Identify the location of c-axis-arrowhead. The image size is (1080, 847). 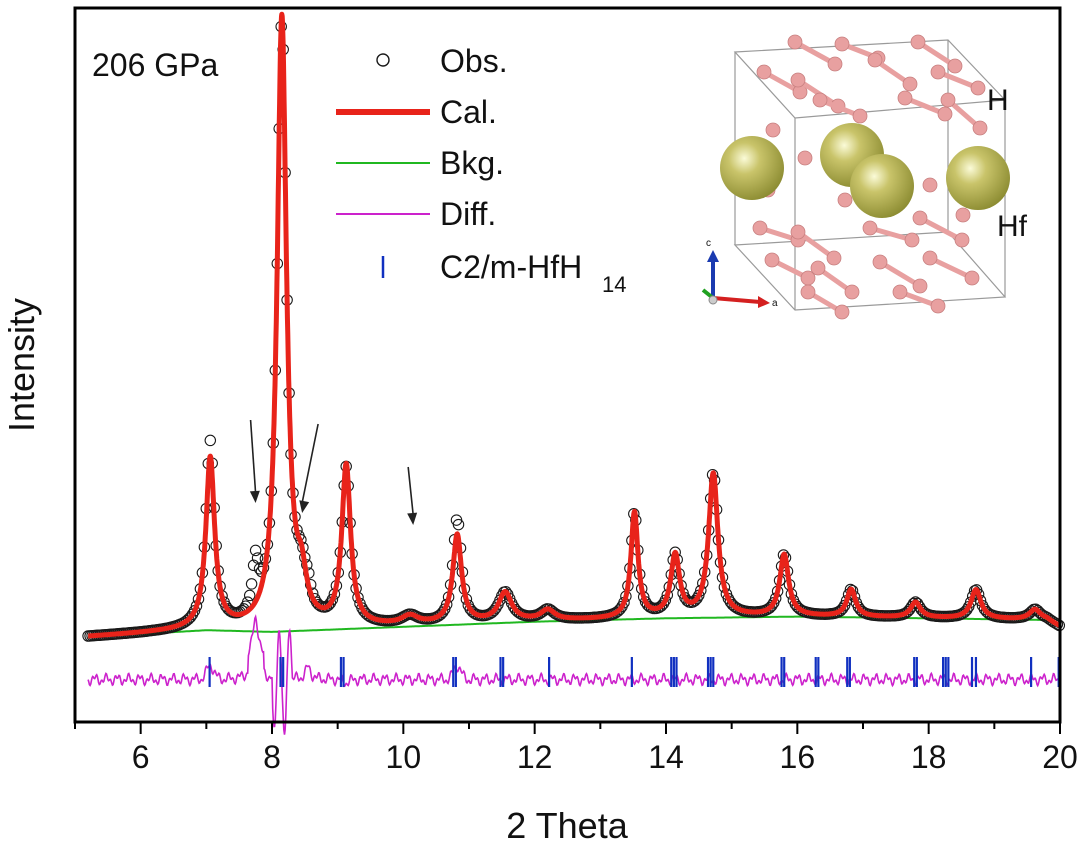
(713, 256).